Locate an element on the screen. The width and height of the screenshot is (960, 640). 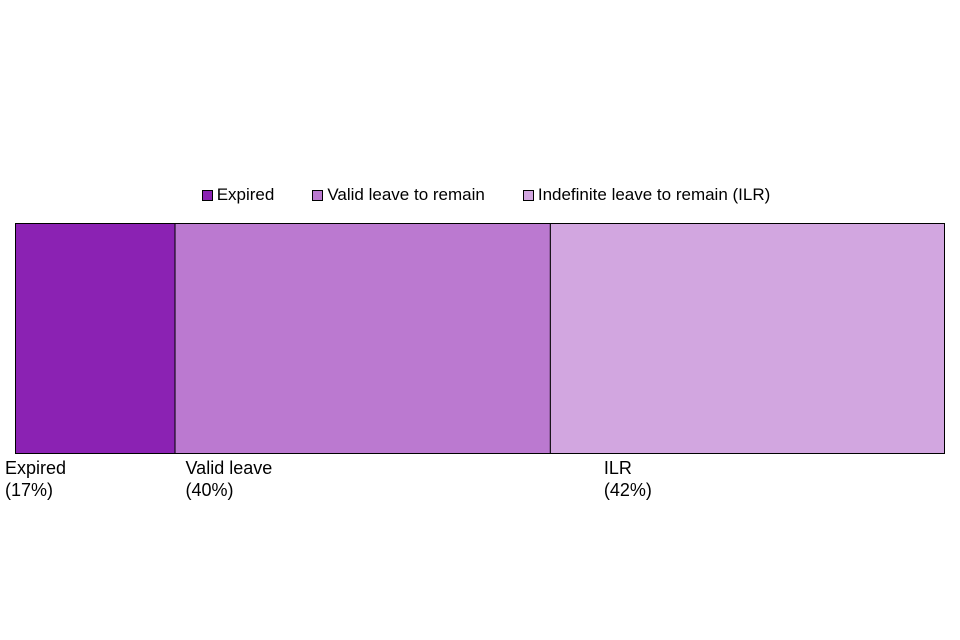
segment-label-name: ILR is located at coordinates (617, 468).